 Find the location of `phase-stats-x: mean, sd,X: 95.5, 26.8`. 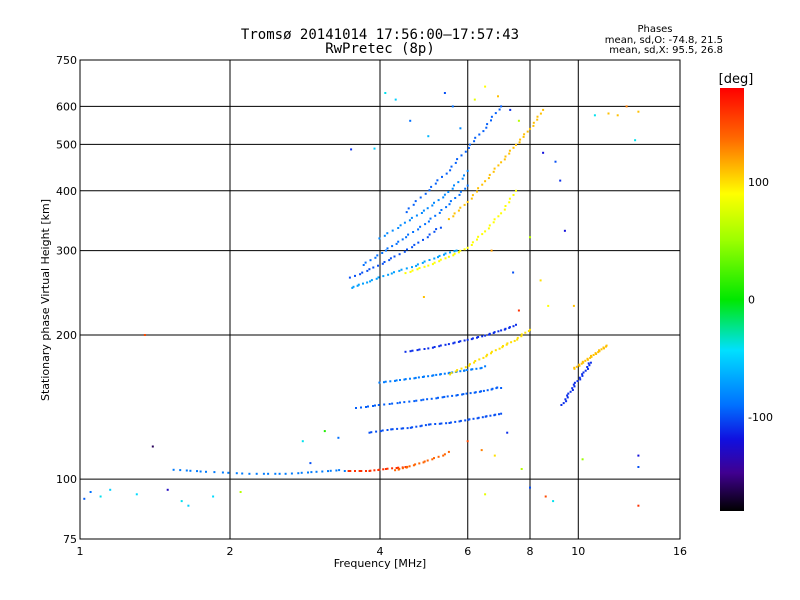

phase-stats-x: mean, sd,X: 95.5, 26.8 is located at coordinates (666, 50).